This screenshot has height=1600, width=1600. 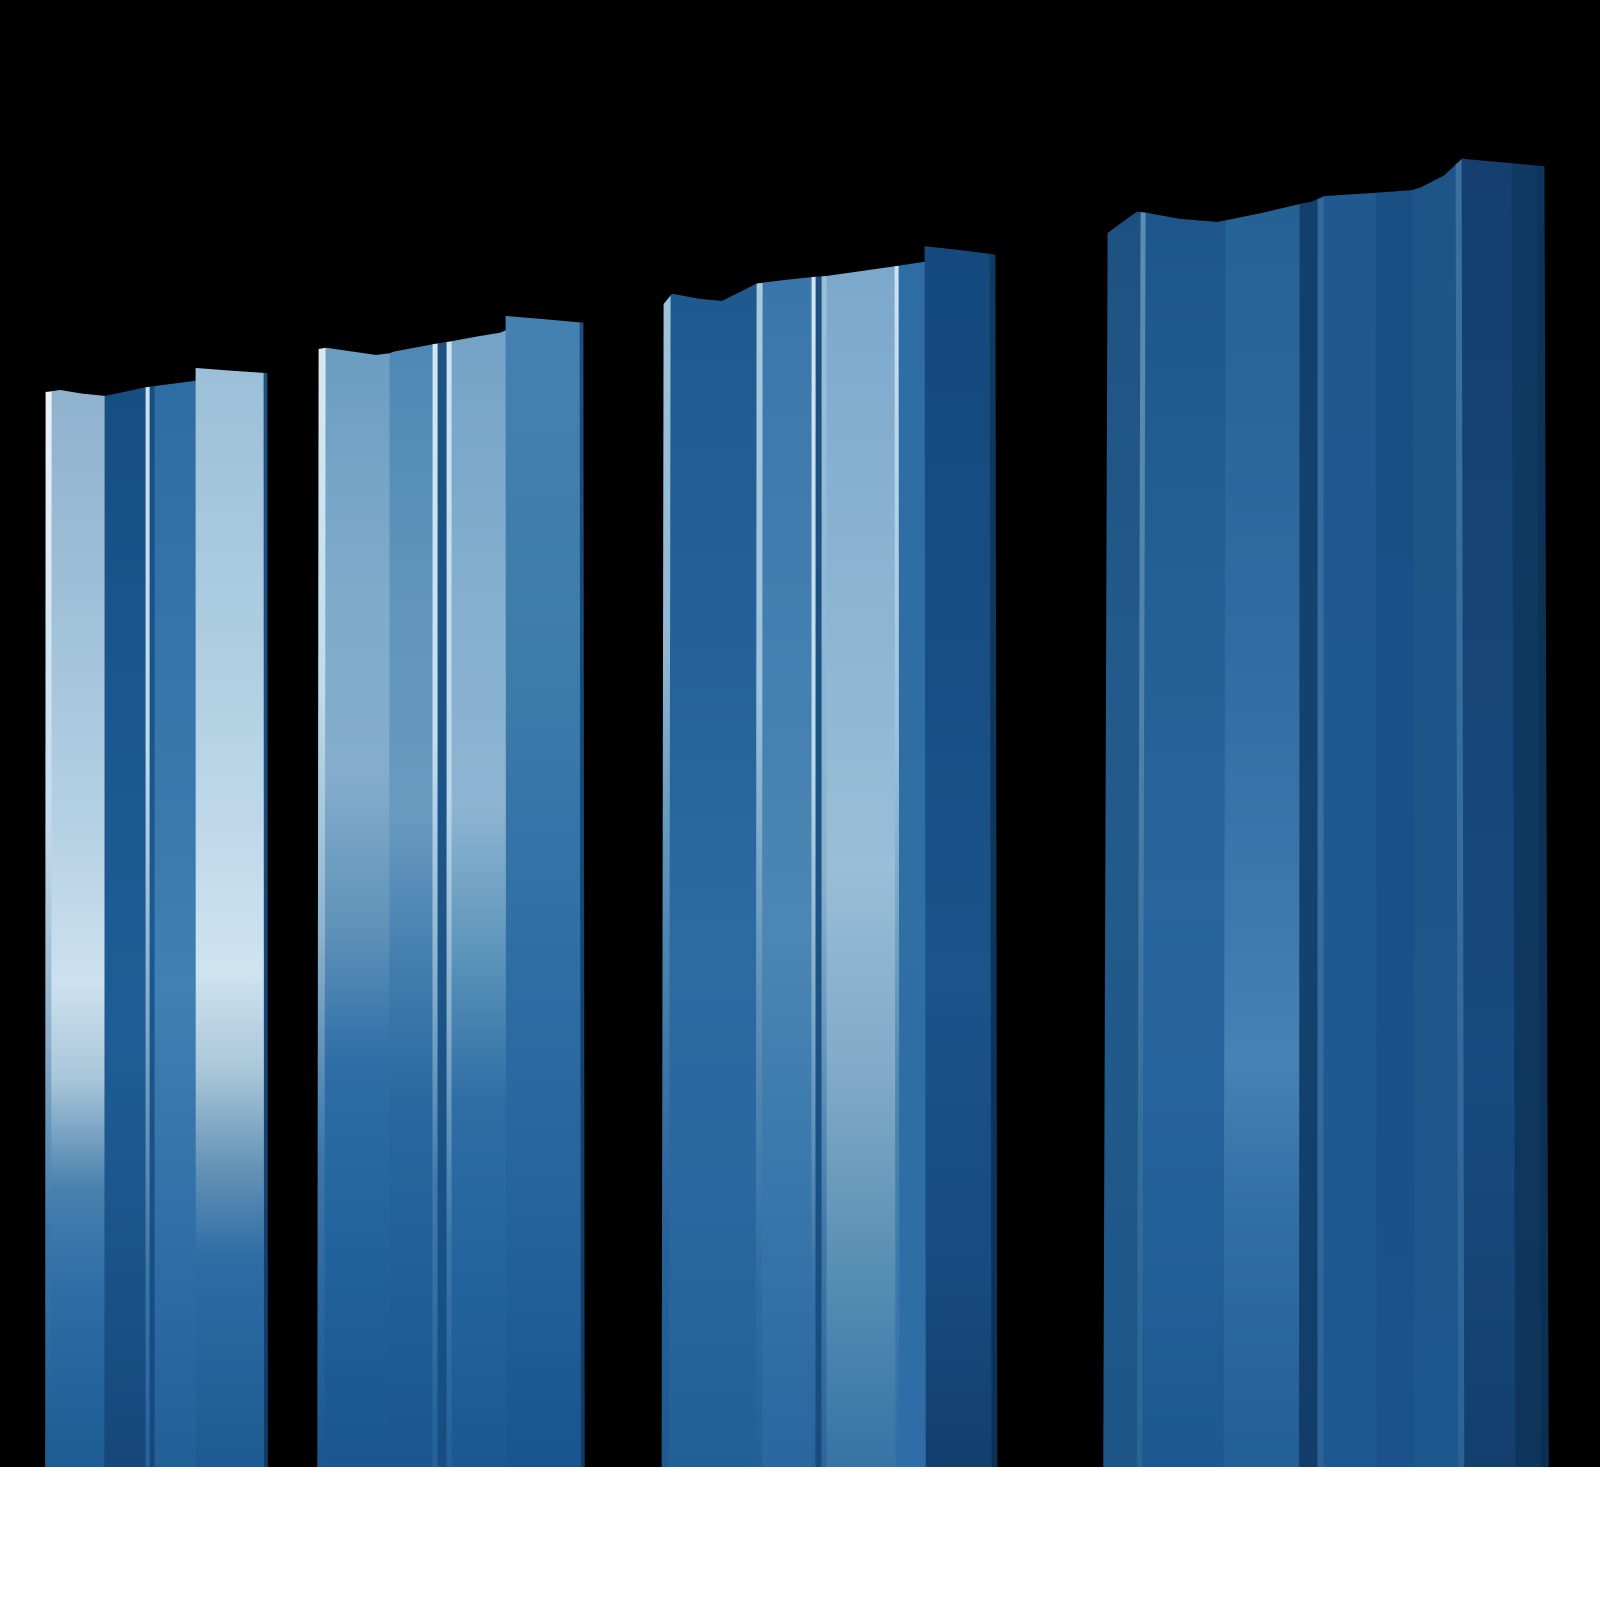 I want to click on picket-1-rib, so click(x=175, y=923).